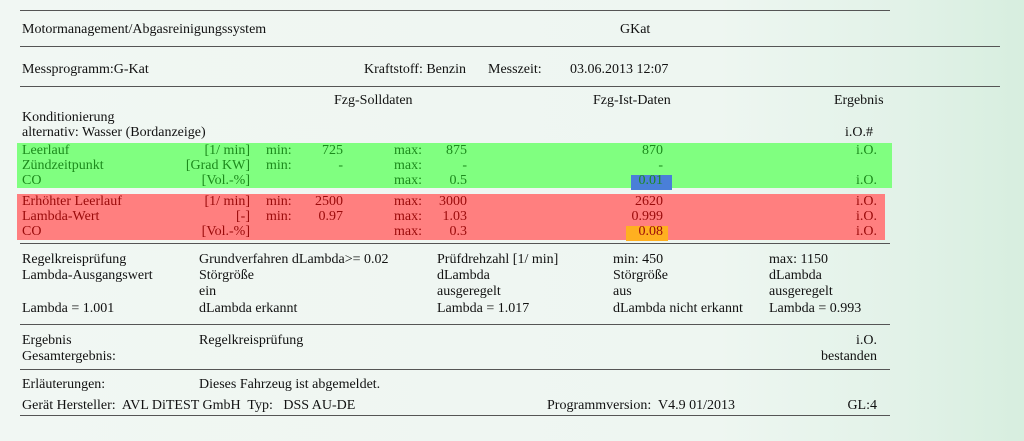  I want to click on blue-mark, so click(651, 182).